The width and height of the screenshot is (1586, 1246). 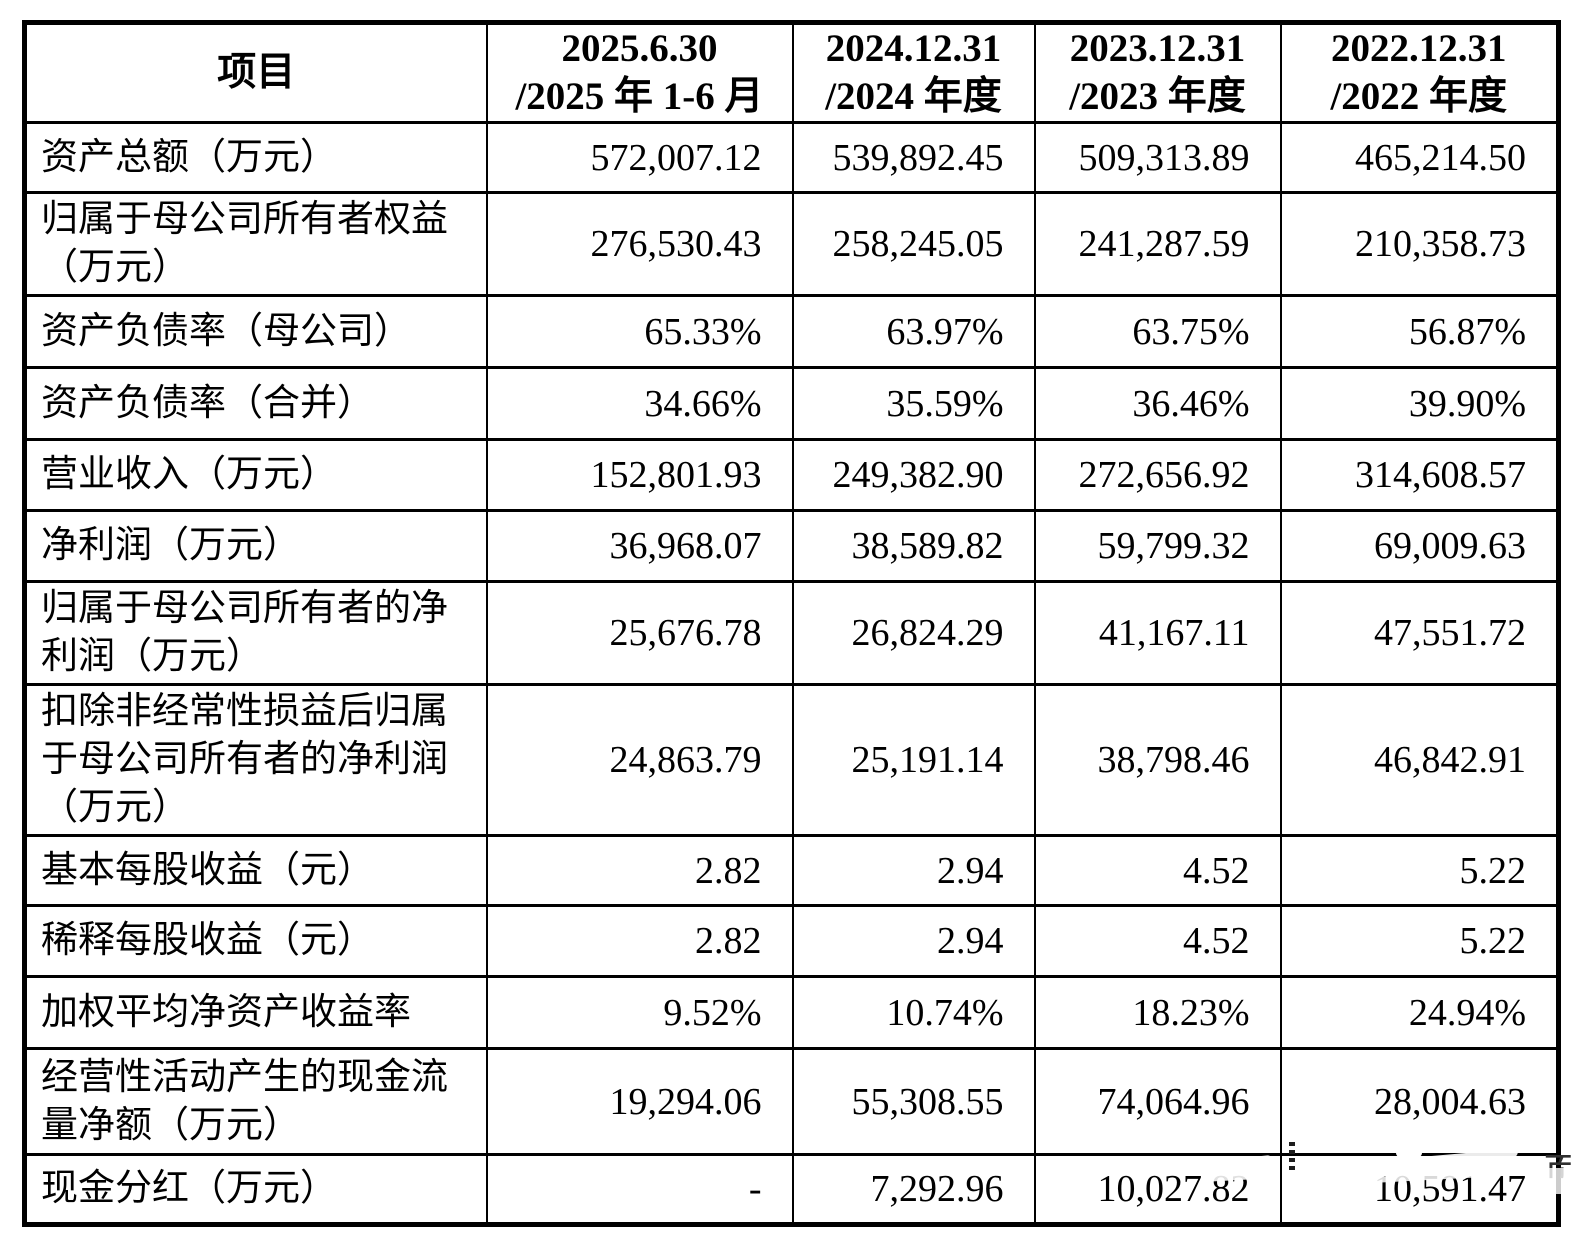 I want to click on value-cell: 210,358.73, so click(x=1419, y=244).